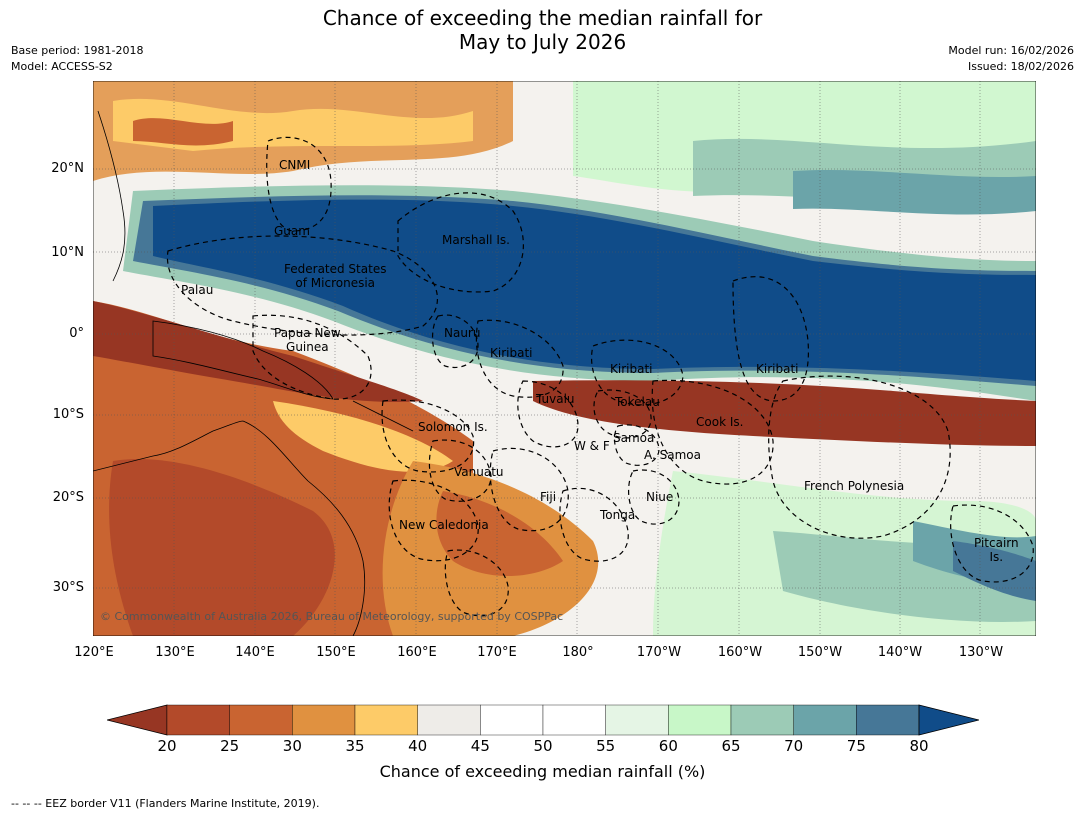 The image size is (1085, 816). I want to click on label-nauru: Nauru, so click(462, 333).